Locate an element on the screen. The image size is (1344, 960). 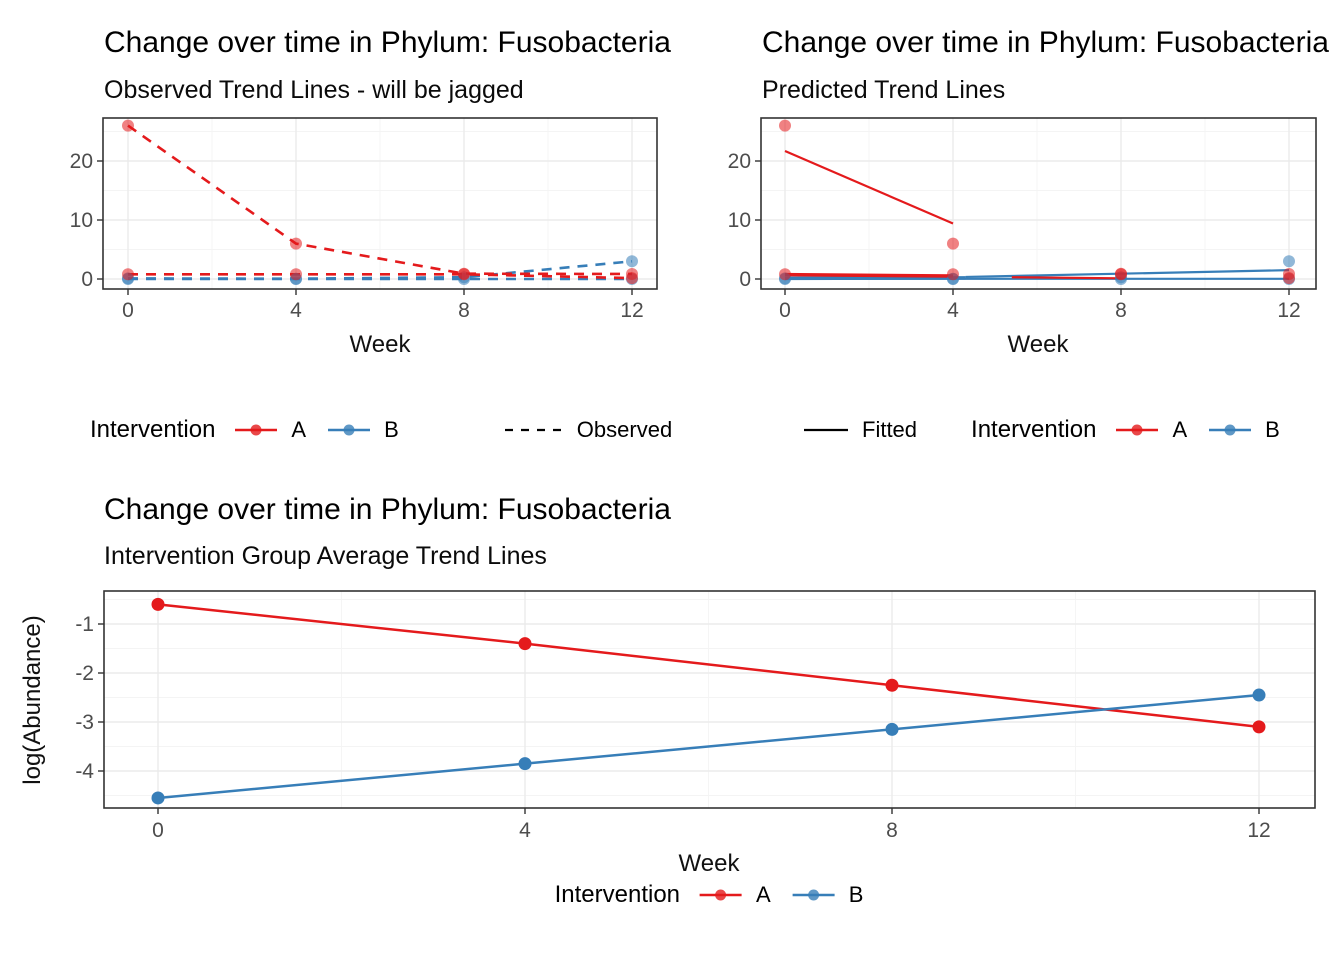
legend-label-observed: Observed is located at coordinates (624, 429).